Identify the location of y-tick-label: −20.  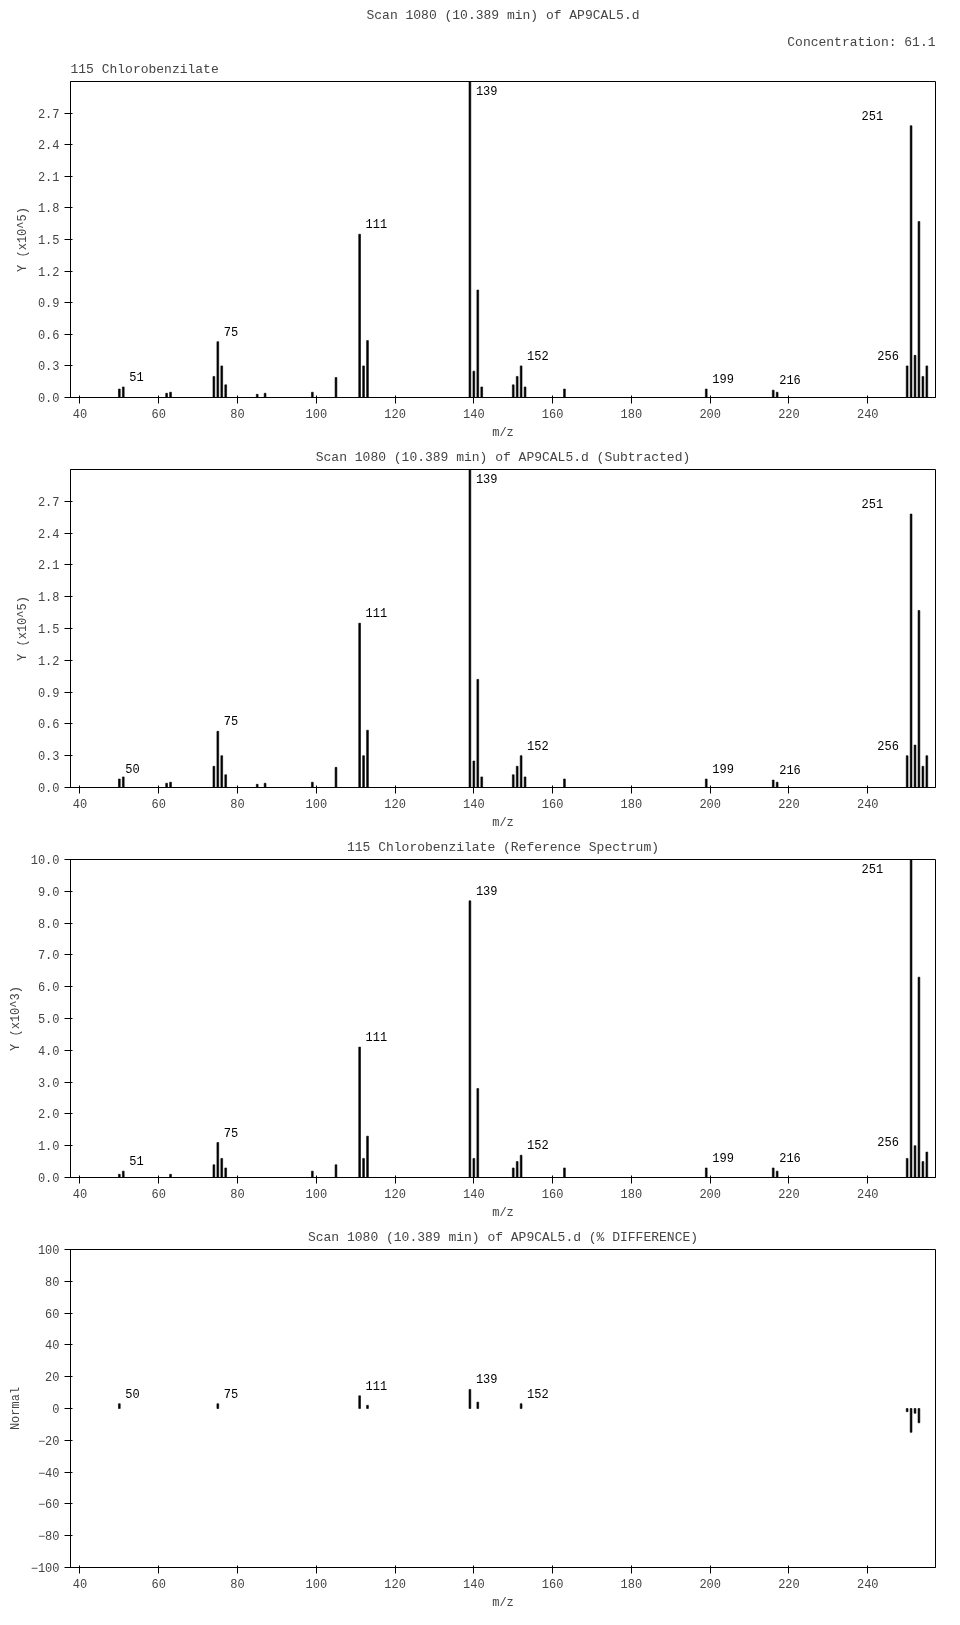
(48, 1441).